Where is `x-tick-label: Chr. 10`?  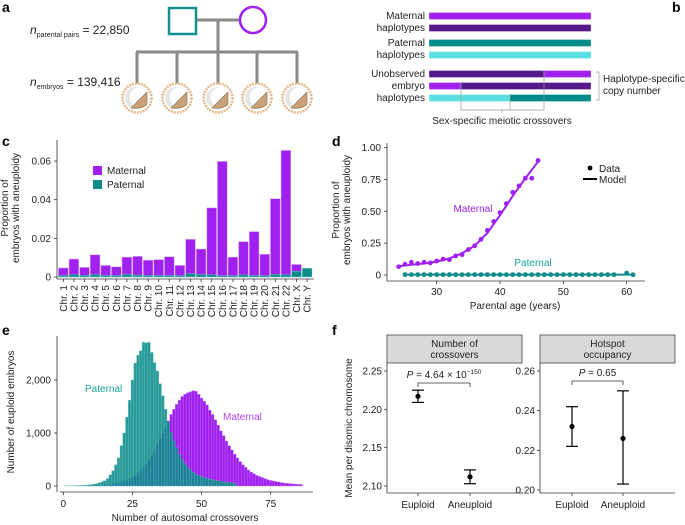 x-tick-label: Chr. 10 is located at coordinates (159, 301).